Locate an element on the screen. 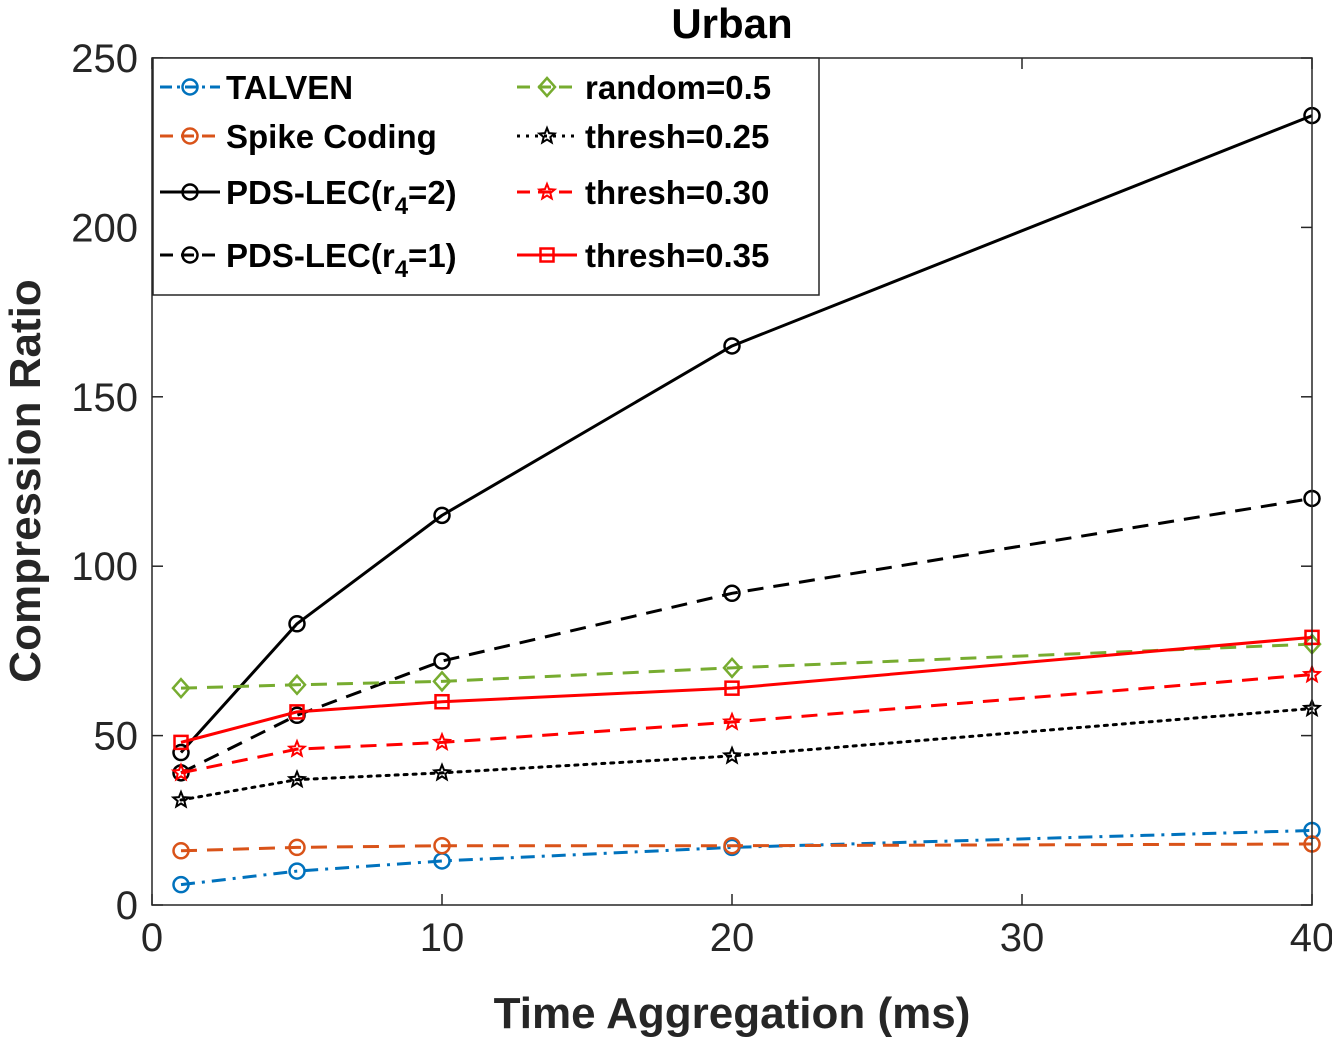 The width and height of the screenshot is (1332, 1037). legend-entry: thresh=0.35 is located at coordinates (643, 255).